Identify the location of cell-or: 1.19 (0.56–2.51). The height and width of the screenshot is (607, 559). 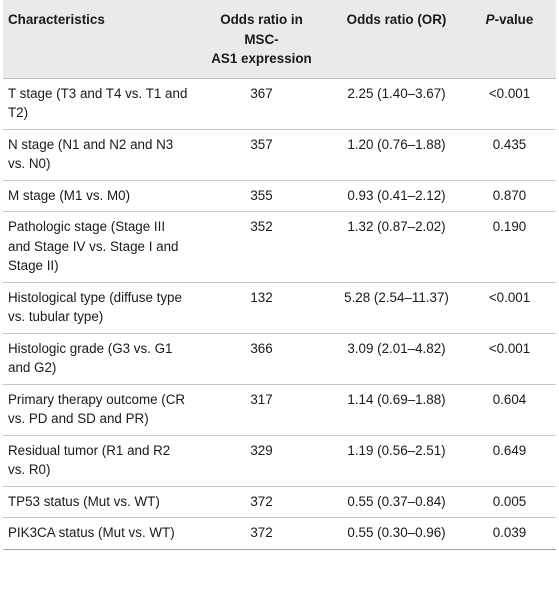
(396, 461).